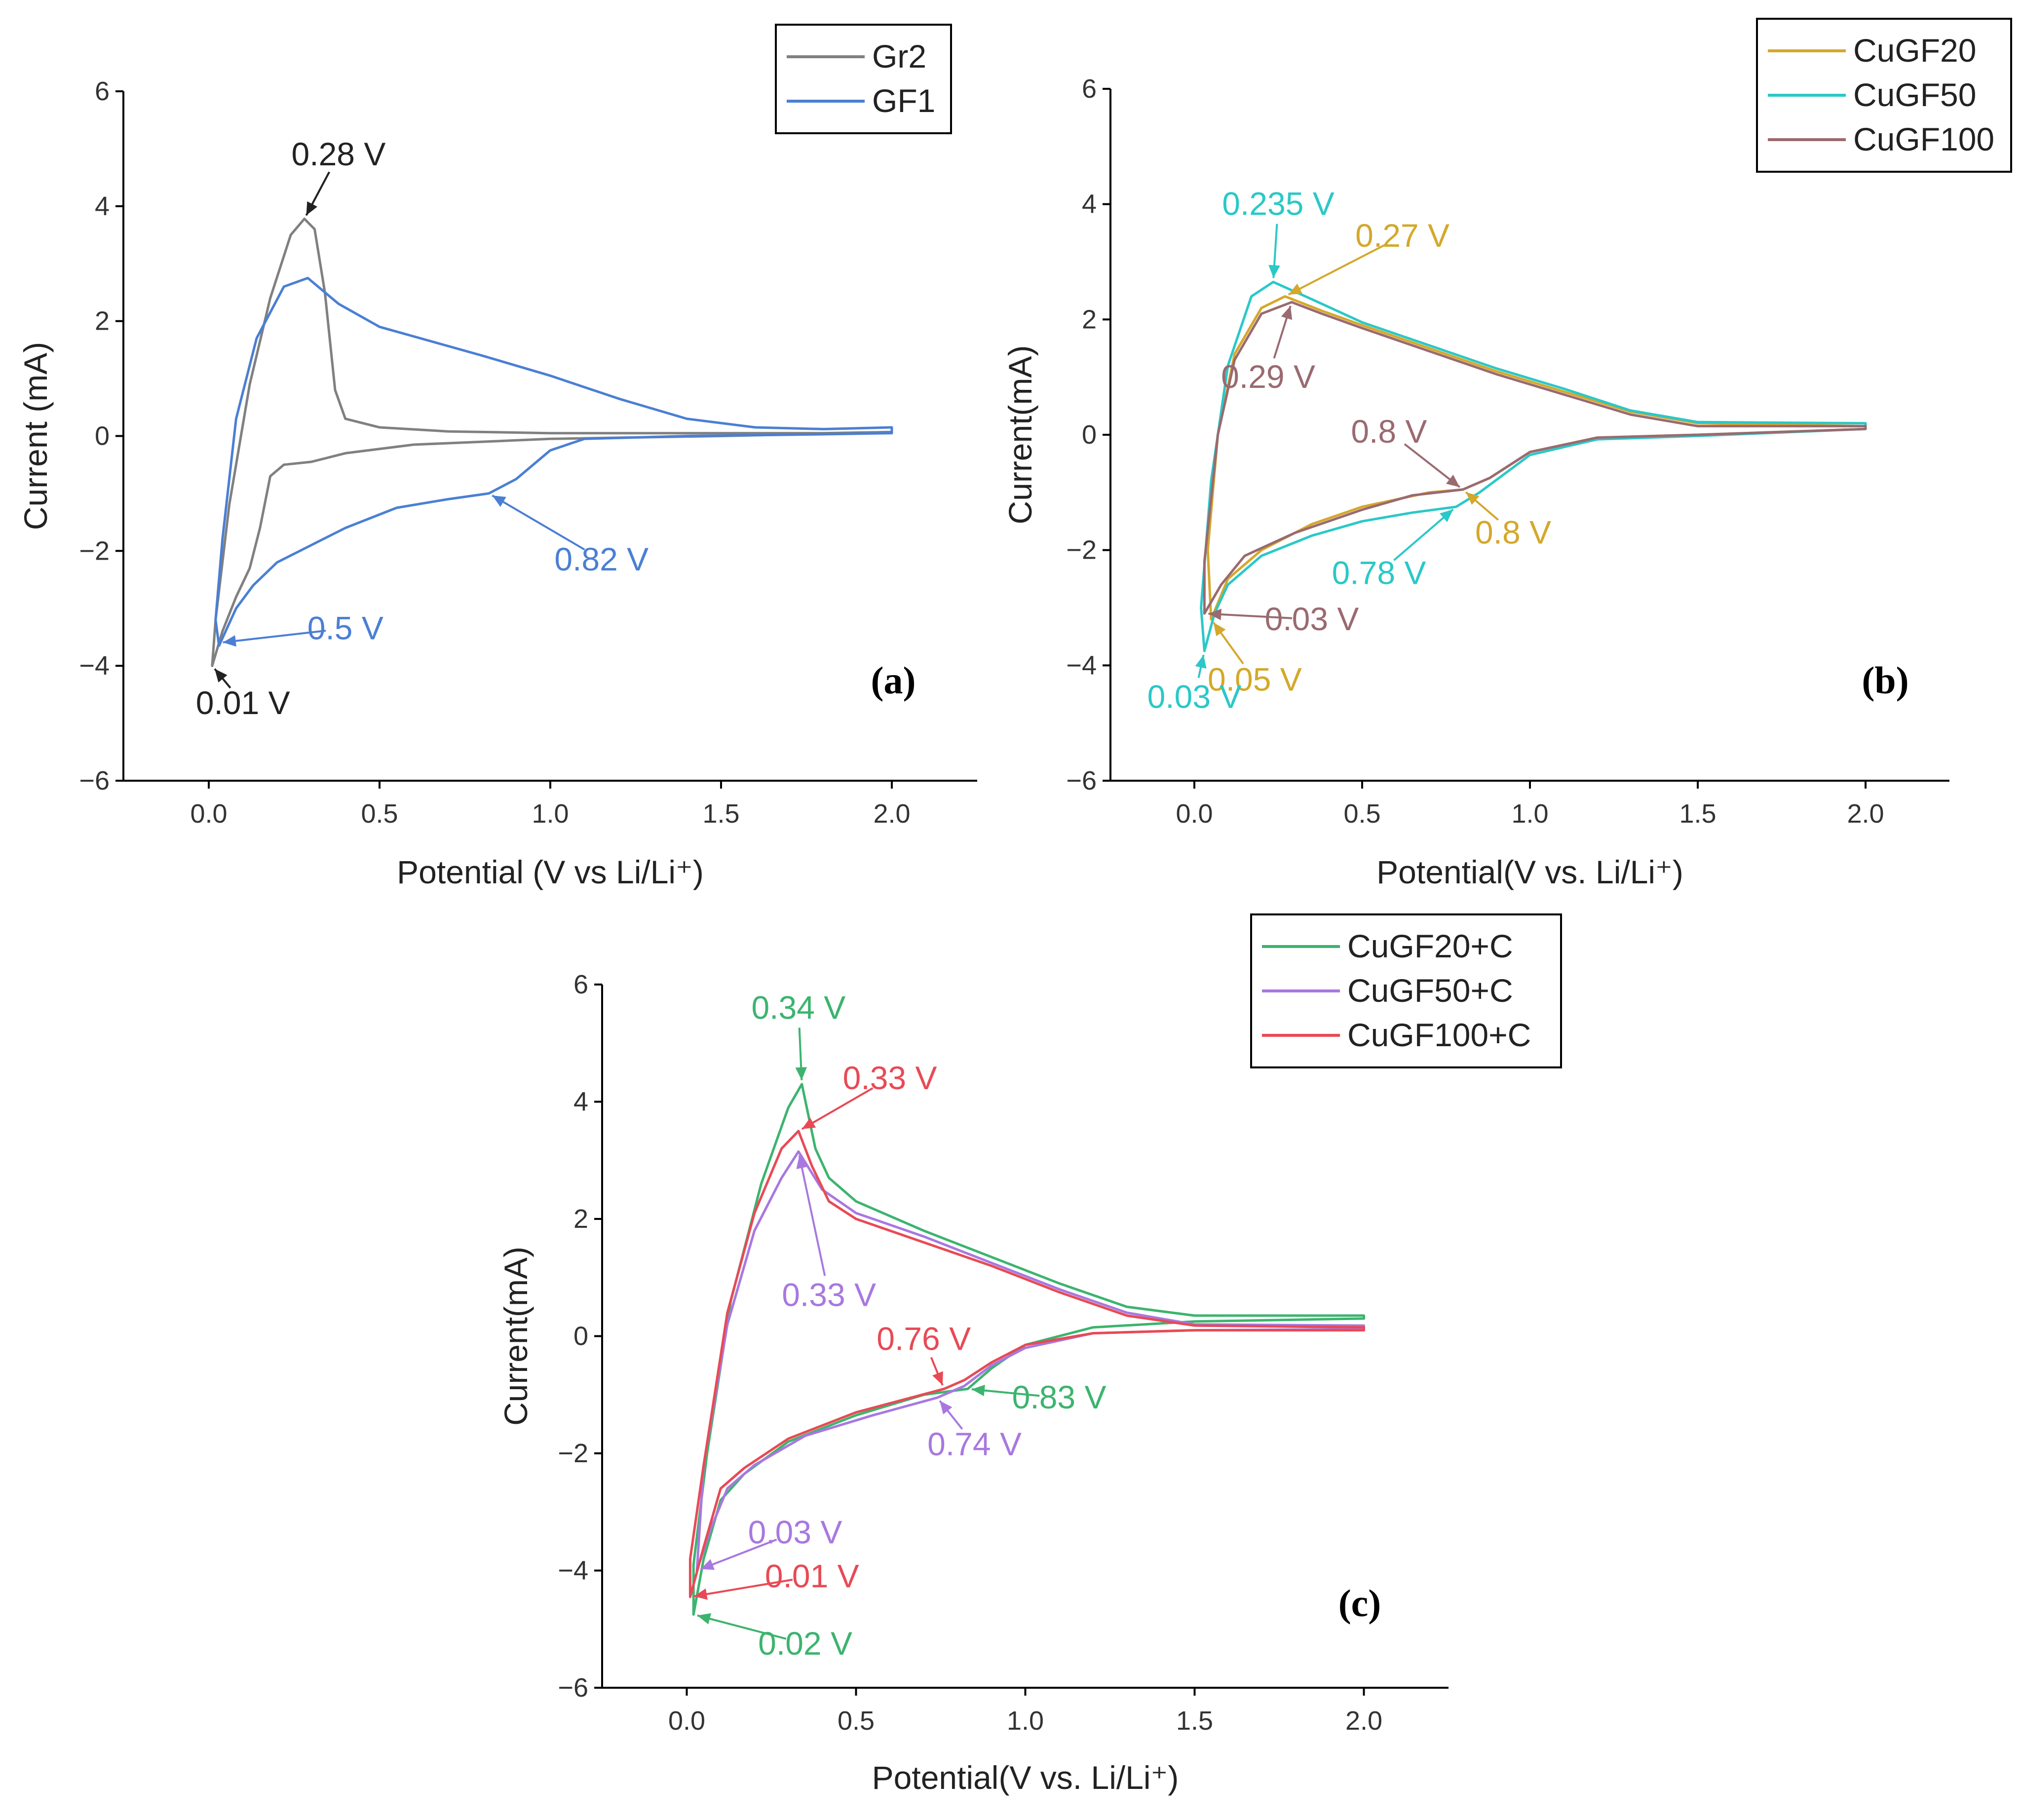  I want to click on y-axis-title: Current (mA), so click(35, 436).